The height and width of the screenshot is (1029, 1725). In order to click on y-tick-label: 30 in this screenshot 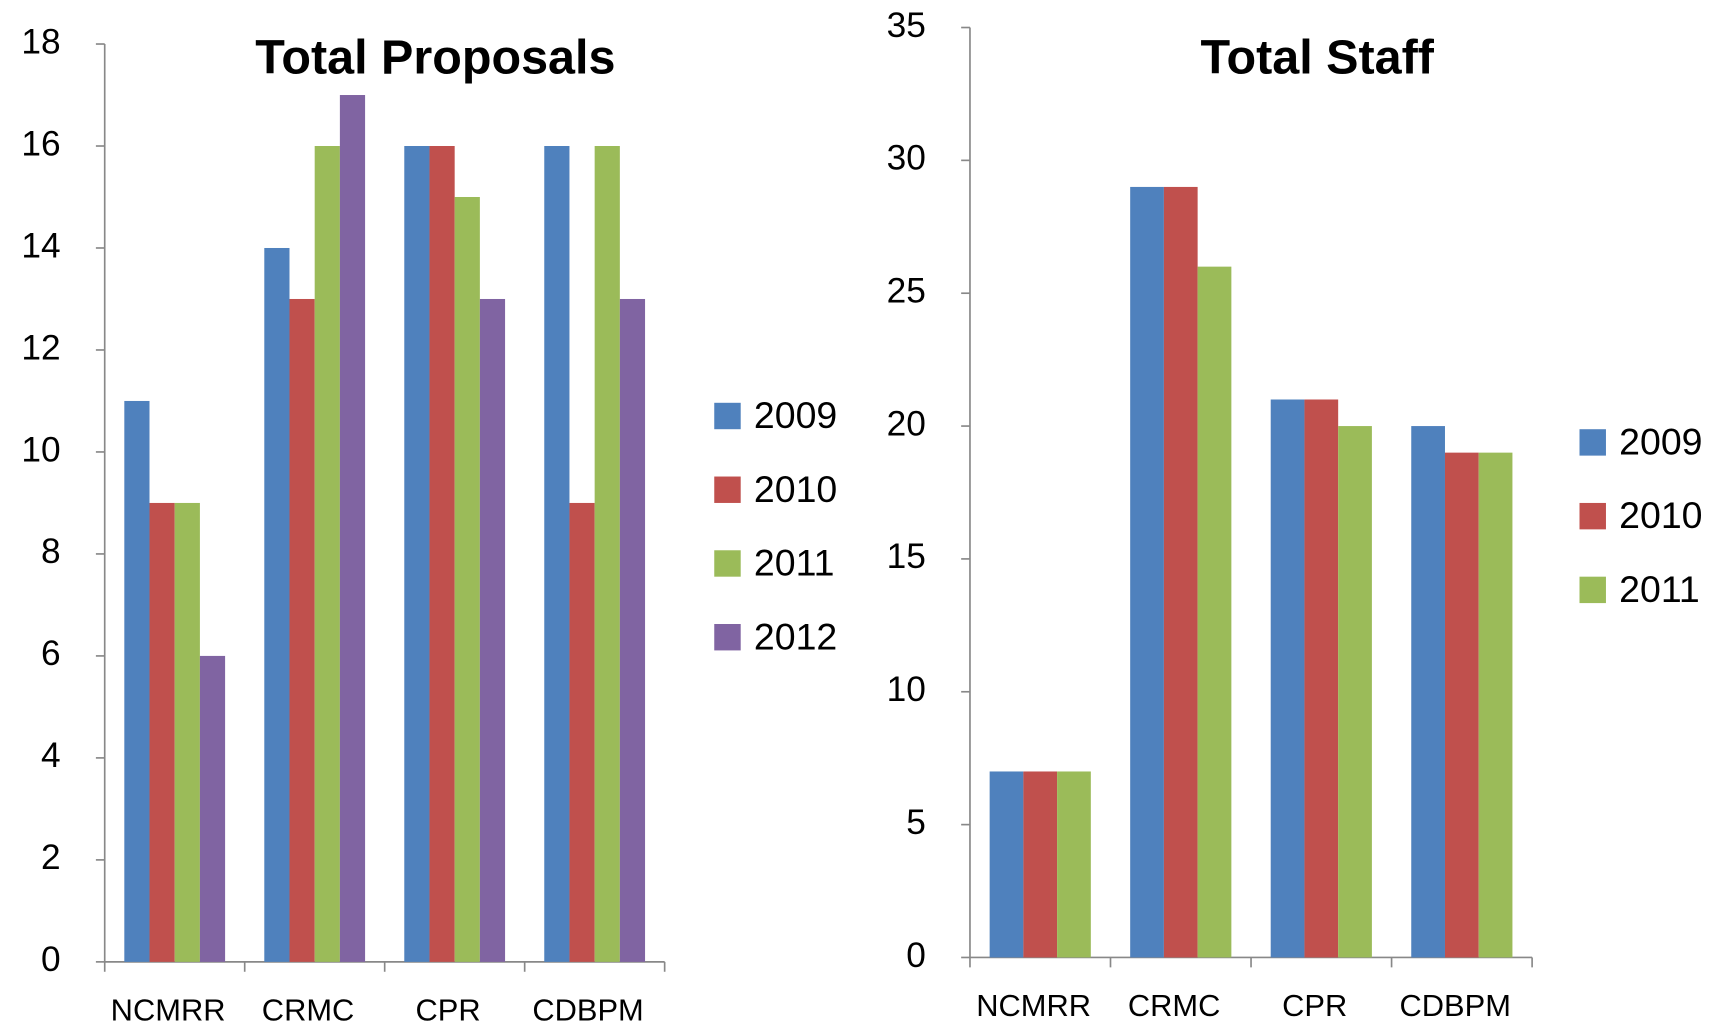, I will do `click(906, 158)`.